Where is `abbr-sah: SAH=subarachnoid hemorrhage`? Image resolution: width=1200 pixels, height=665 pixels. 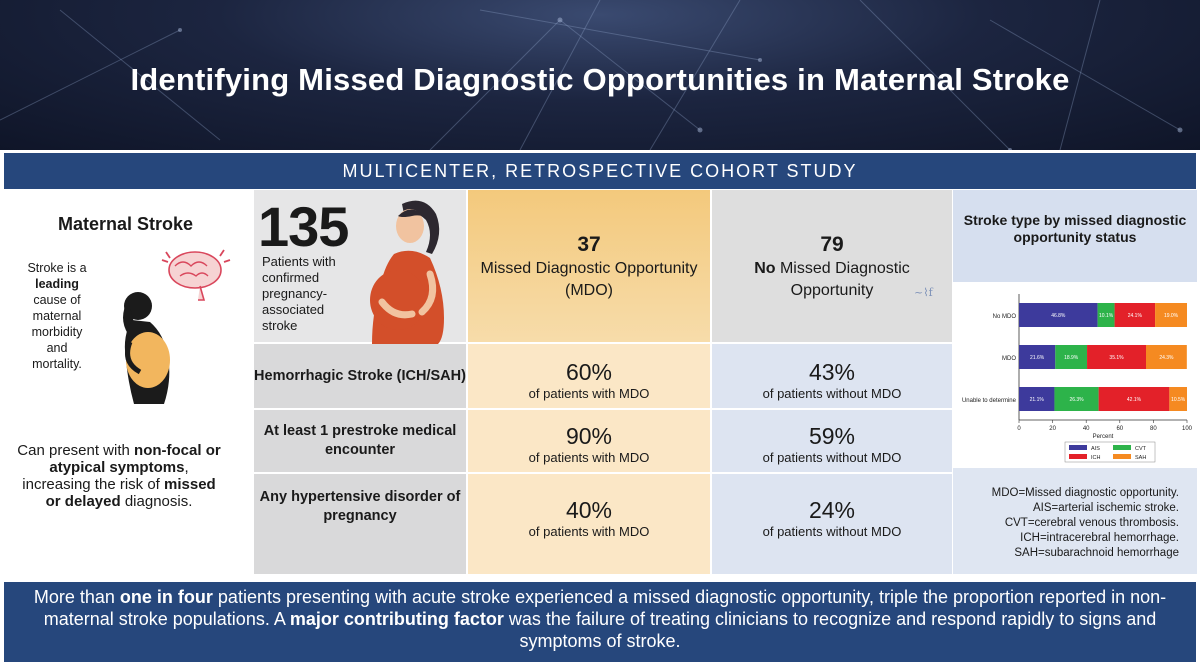 abbr-sah: SAH=subarachnoid hemorrhage is located at coordinates (1096, 553).